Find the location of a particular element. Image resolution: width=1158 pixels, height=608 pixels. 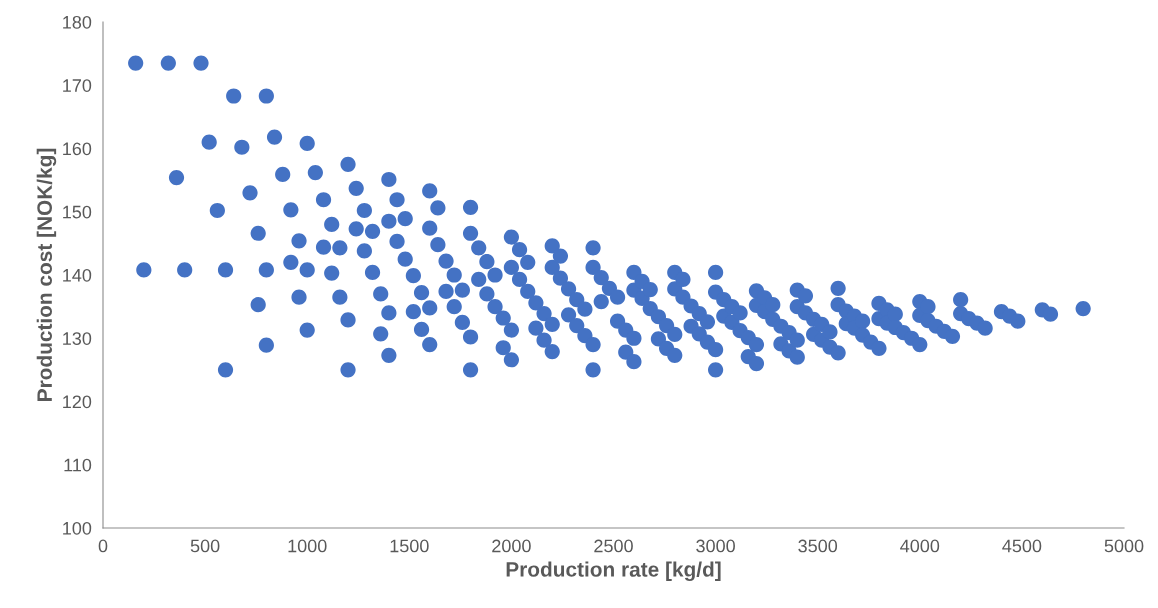

y-tick-label: 120 is located at coordinates (77, 402).